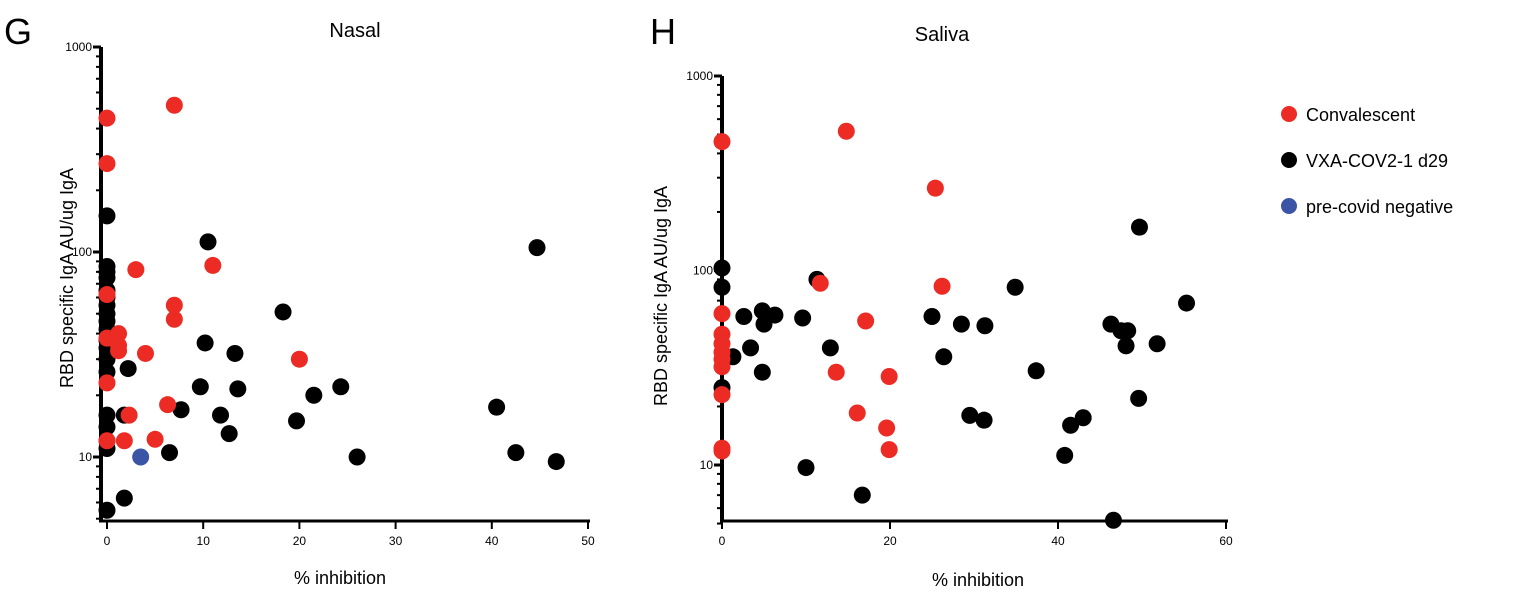 The height and width of the screenshot is (594, 1520). I want to click on panel-g-y-tick-label: 10, so click(86, 457).